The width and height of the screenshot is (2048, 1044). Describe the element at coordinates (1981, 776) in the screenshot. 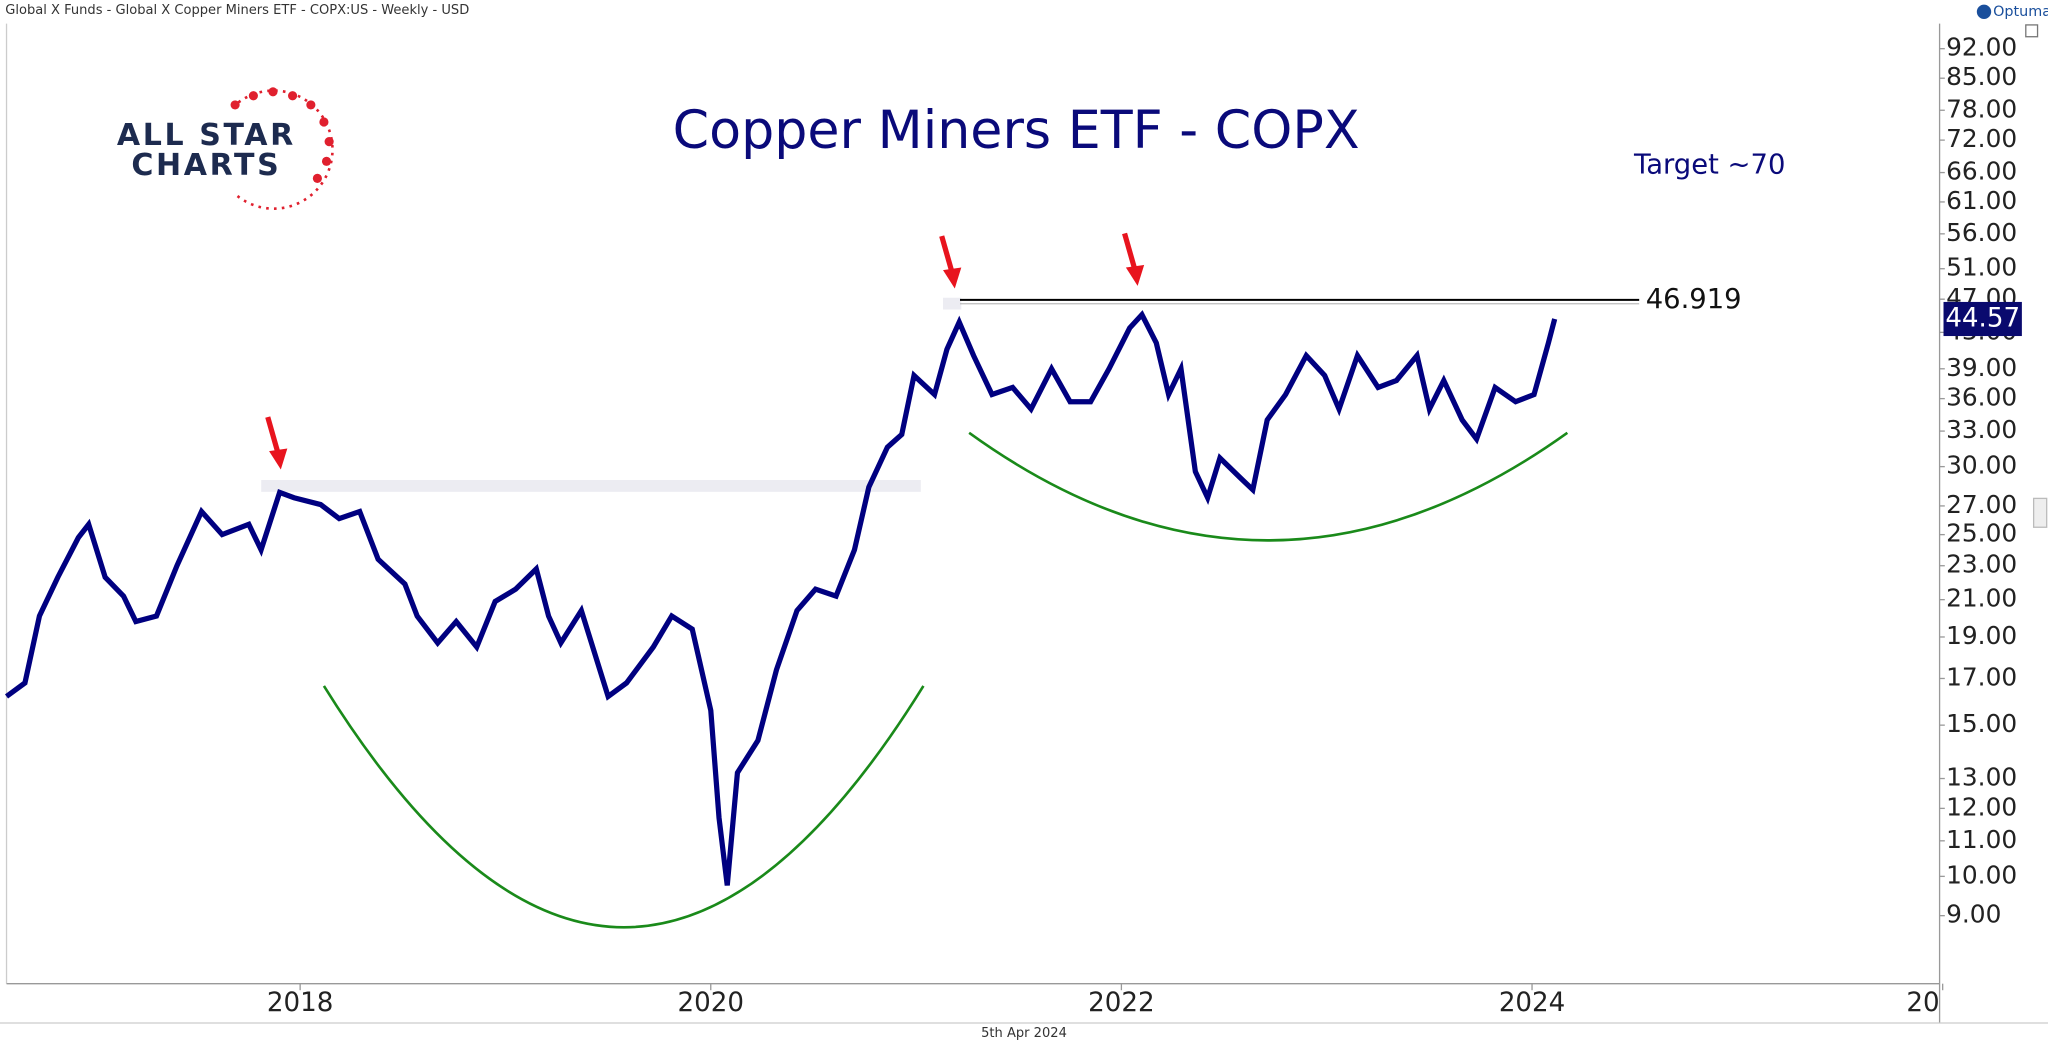

I see `y-tick-label: 13.00` at that location.